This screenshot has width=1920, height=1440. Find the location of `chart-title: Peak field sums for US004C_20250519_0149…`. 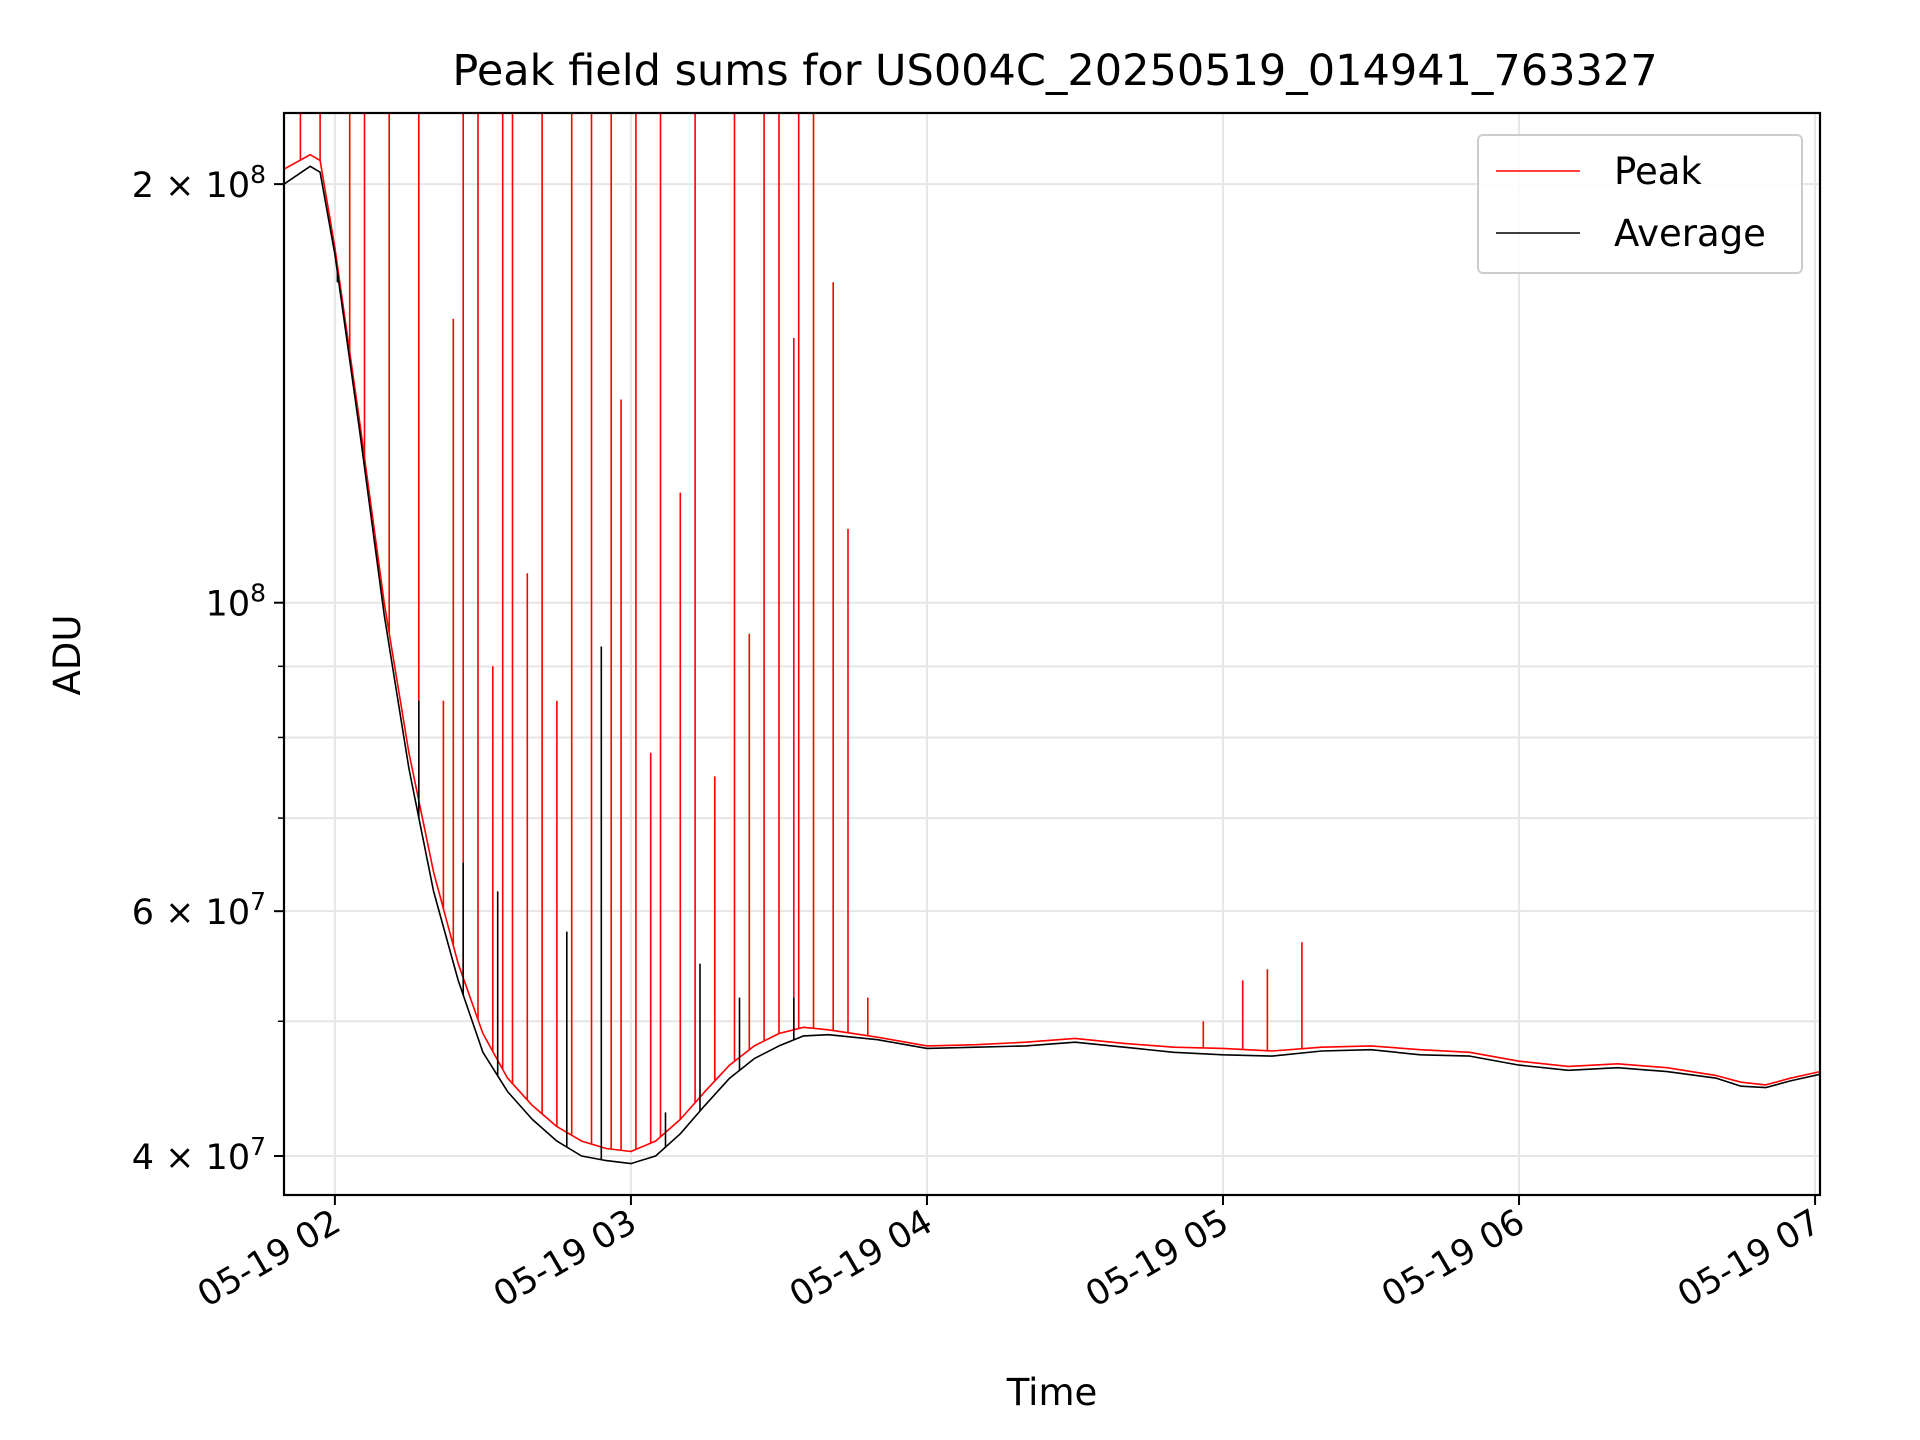

chart-title: Peak field sums for US004C_20250519_0149… is located at coordinates (1054, 71).